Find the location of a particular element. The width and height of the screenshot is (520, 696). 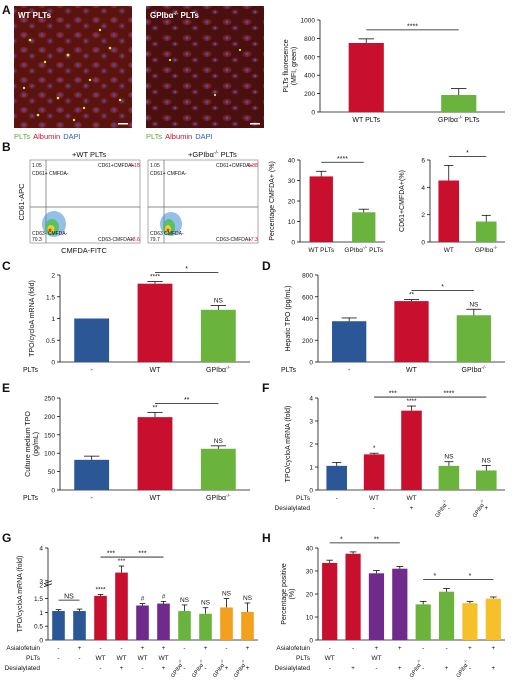

chart-f-sig-label-0: *** is located at coordinates (393, 394).